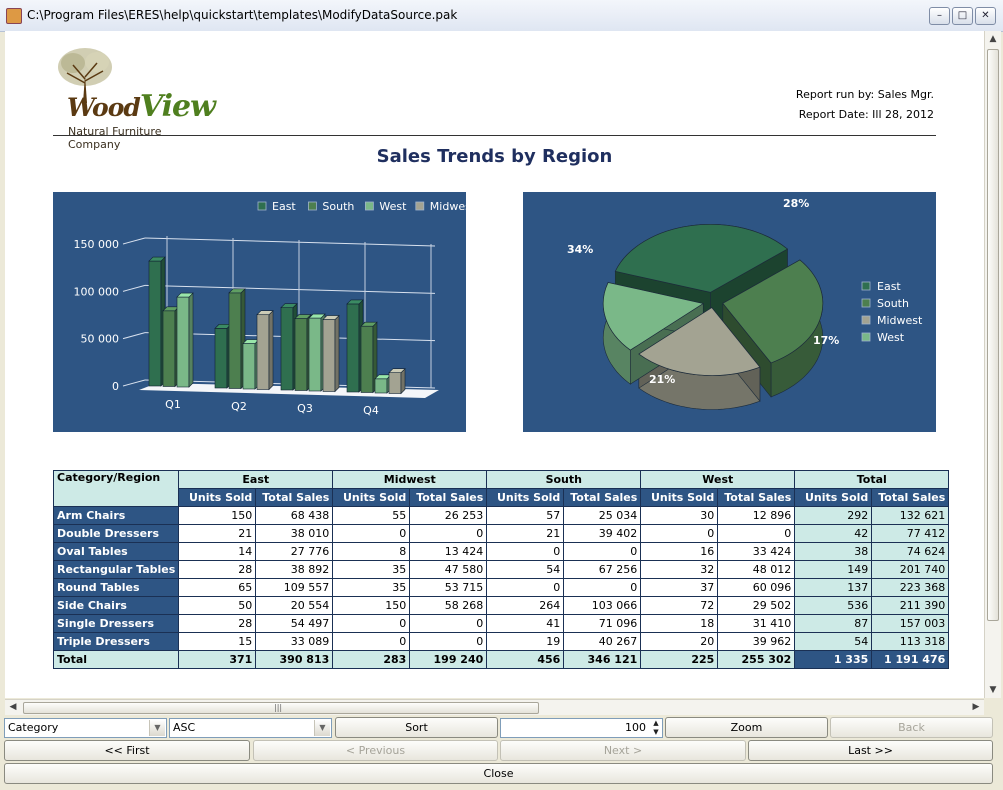 The height and width of the screenshot is (790, 1003). What do you see at coordinates (833, 605) in the screenshot?
I see `table-cell: 536` at bounding box center [833, 605].